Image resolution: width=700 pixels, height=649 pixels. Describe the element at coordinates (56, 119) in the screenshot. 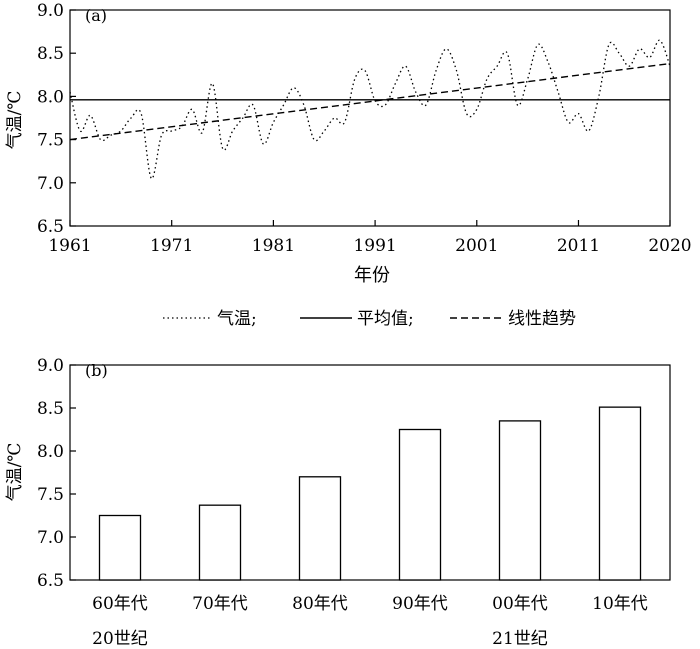

I see `panel-a-y-axis: 6.5 7.0 7.5 8.0 8.5 9.0` at that location.